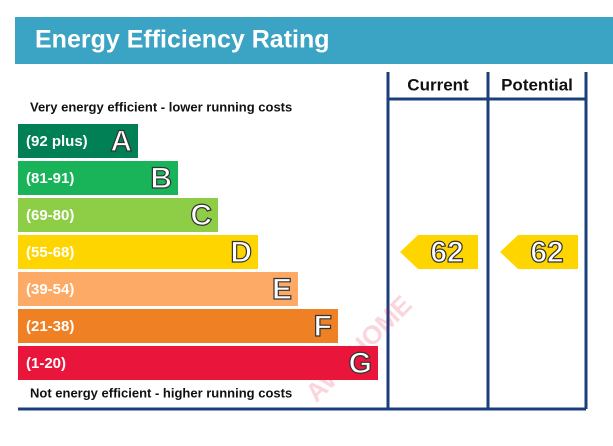 This screenshot has height=446, width=613. What do you see at coordinates (121, 141) in the screenshot?
I see `band-letter: A` at bounding box center [121, 141].